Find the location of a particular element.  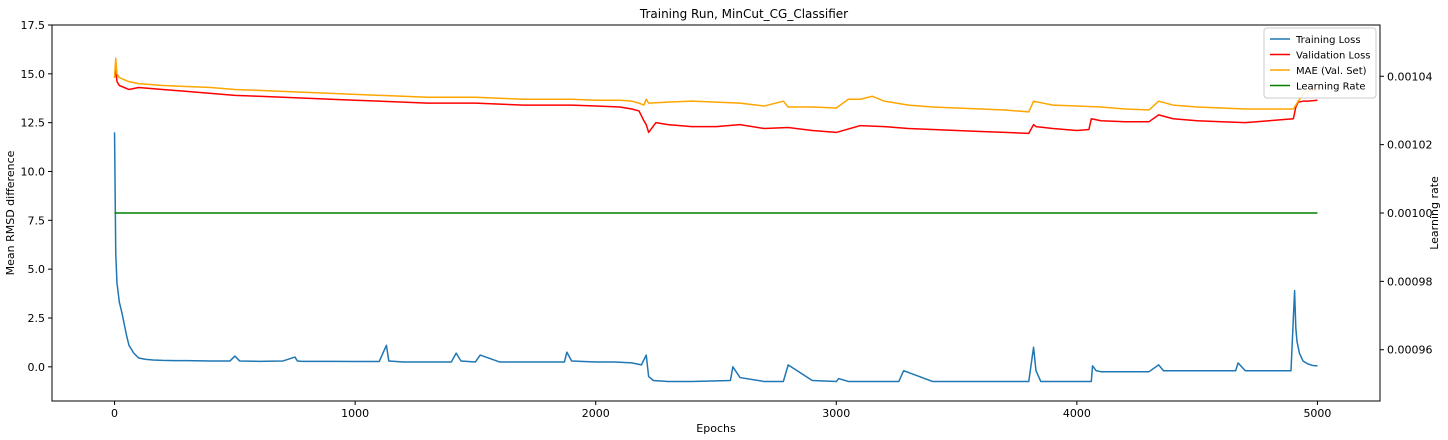

x-tick-label: 3000 is located at coordinates (836, 413).